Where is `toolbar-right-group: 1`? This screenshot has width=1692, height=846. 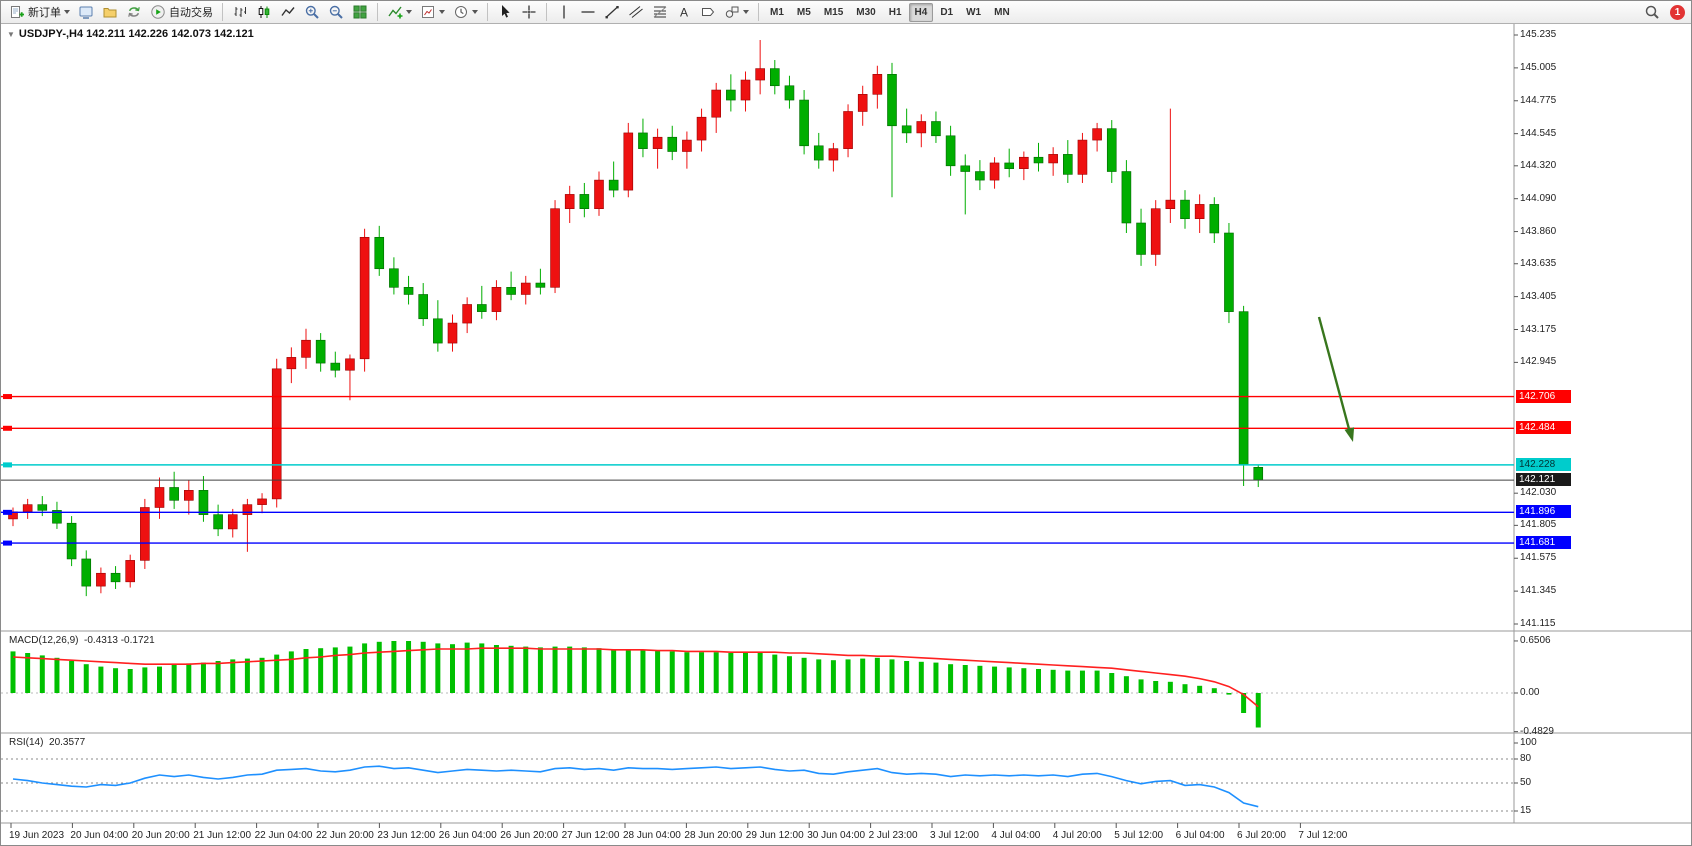 toolbar-right-group: 1 is located at coordinates (1663, 12).